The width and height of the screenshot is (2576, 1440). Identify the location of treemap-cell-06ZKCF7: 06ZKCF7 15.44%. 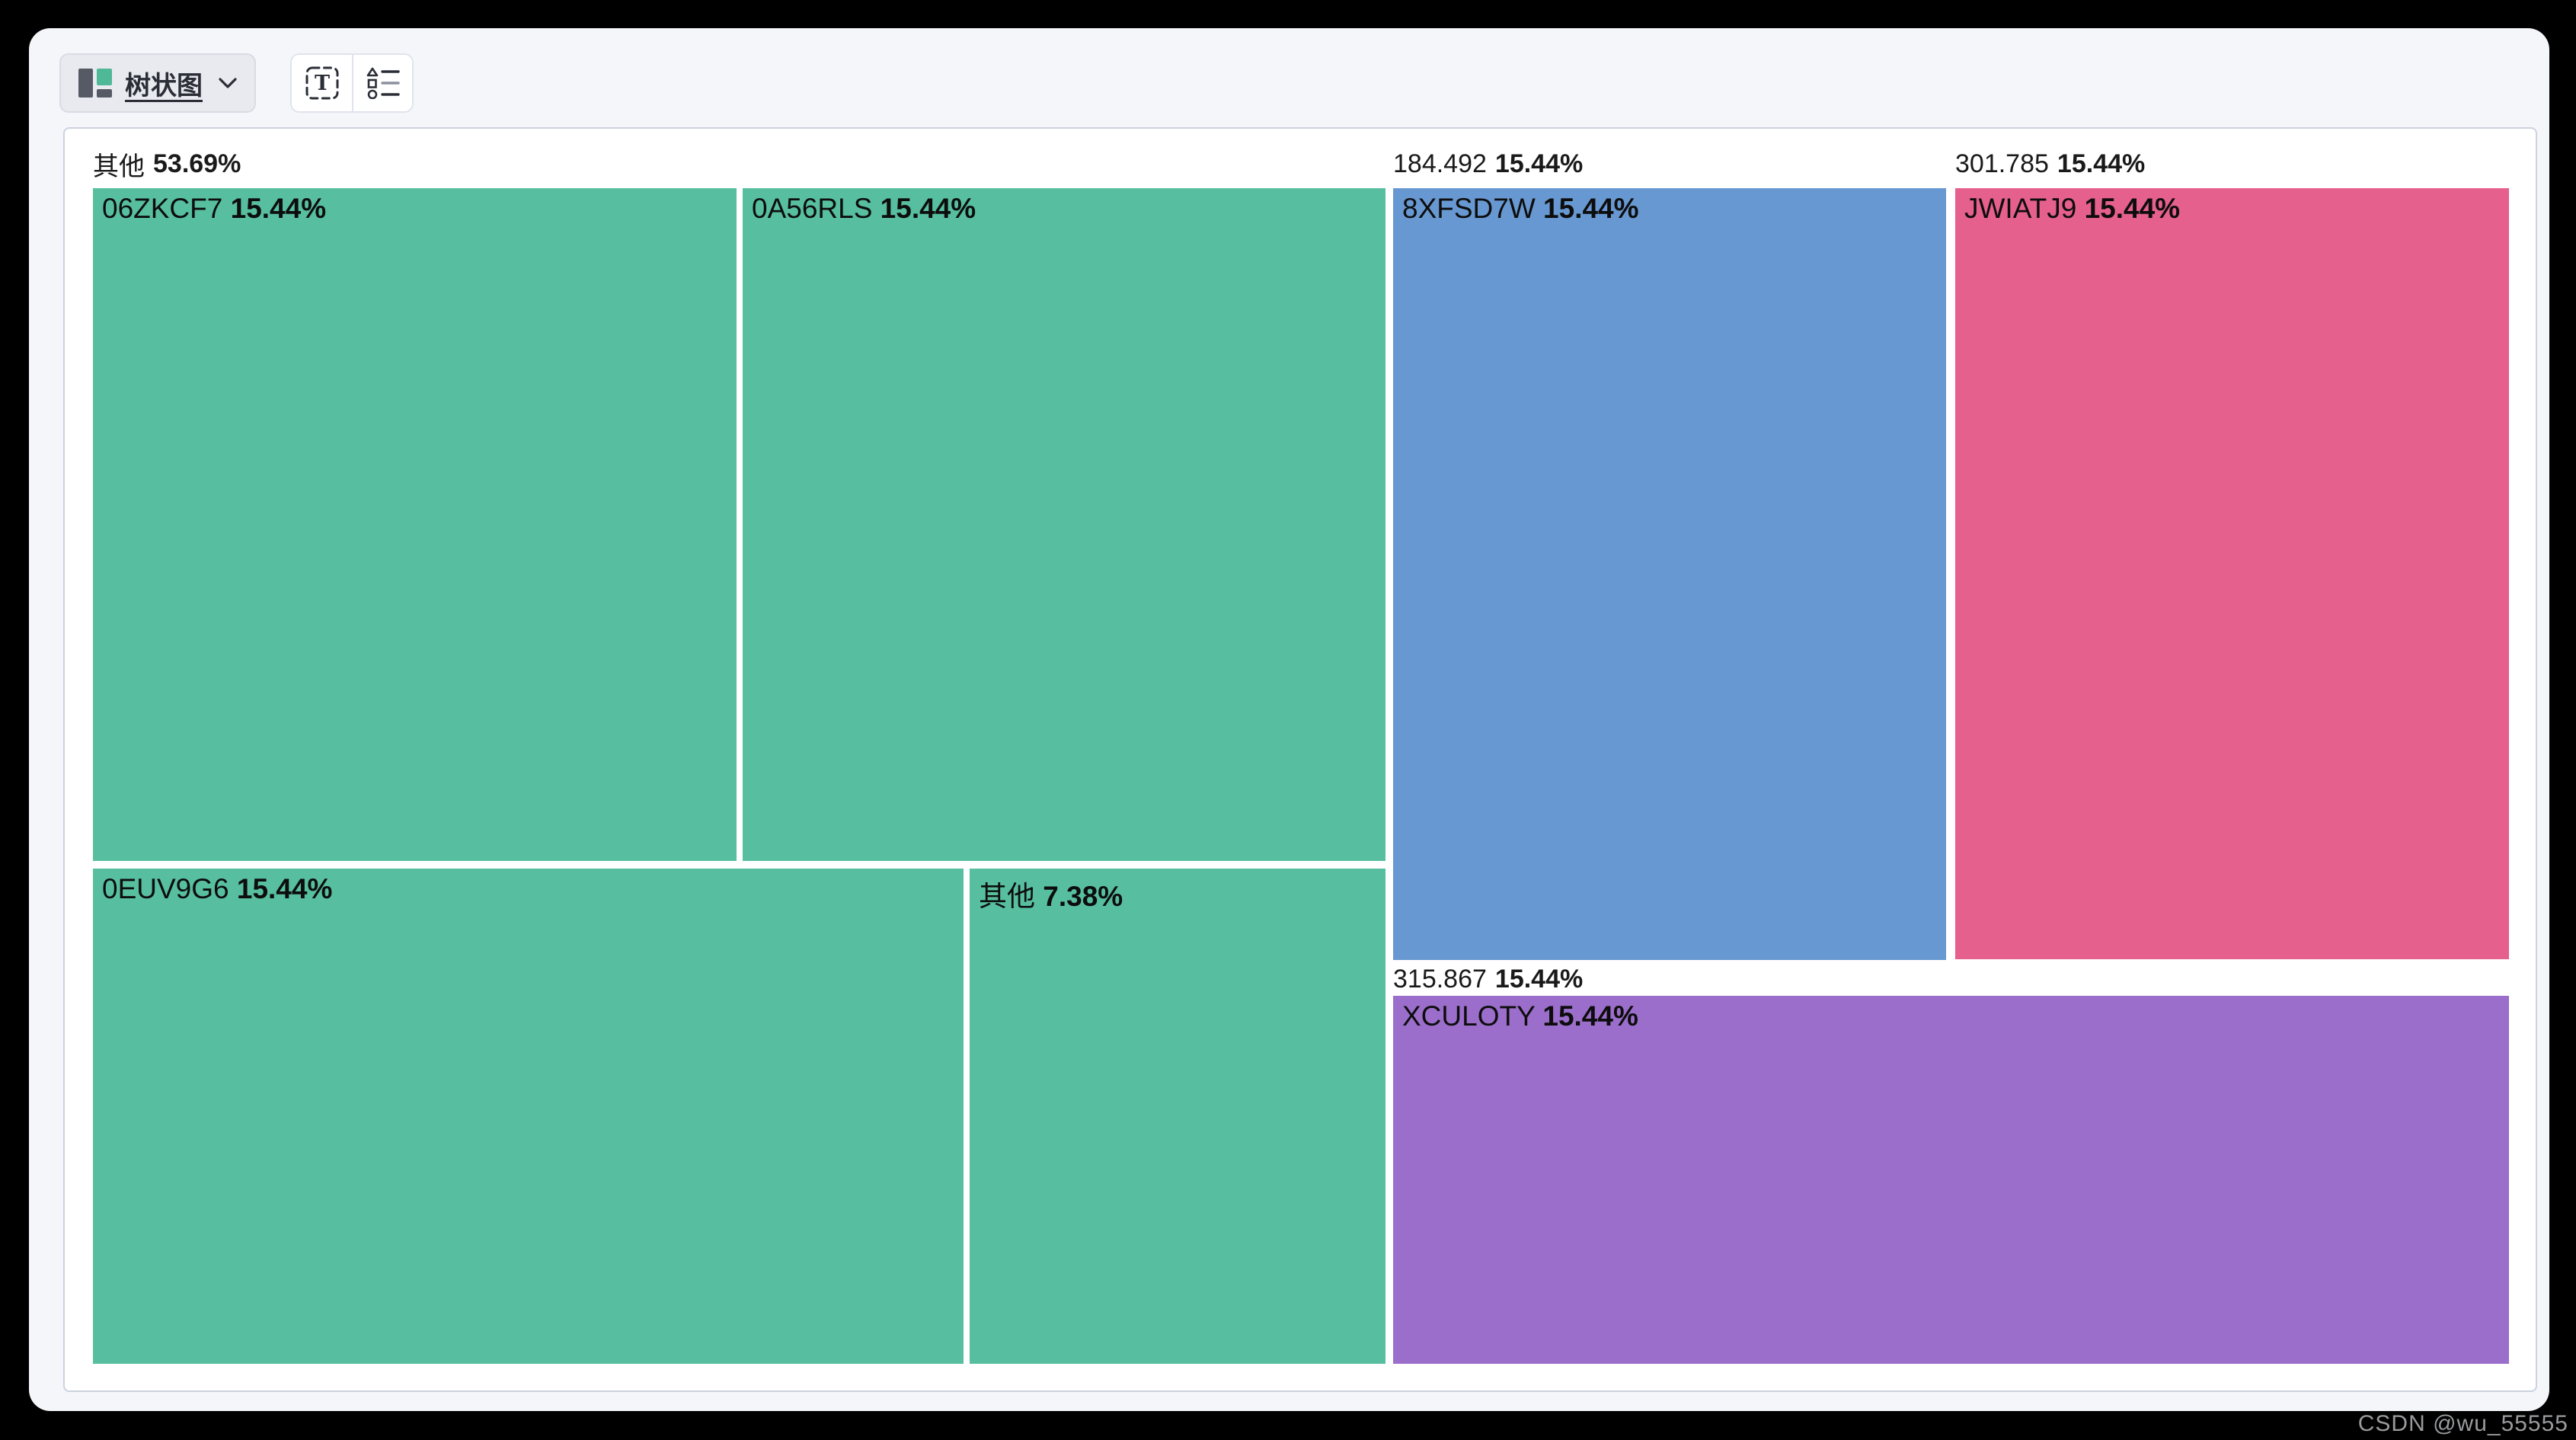
(415, 524).